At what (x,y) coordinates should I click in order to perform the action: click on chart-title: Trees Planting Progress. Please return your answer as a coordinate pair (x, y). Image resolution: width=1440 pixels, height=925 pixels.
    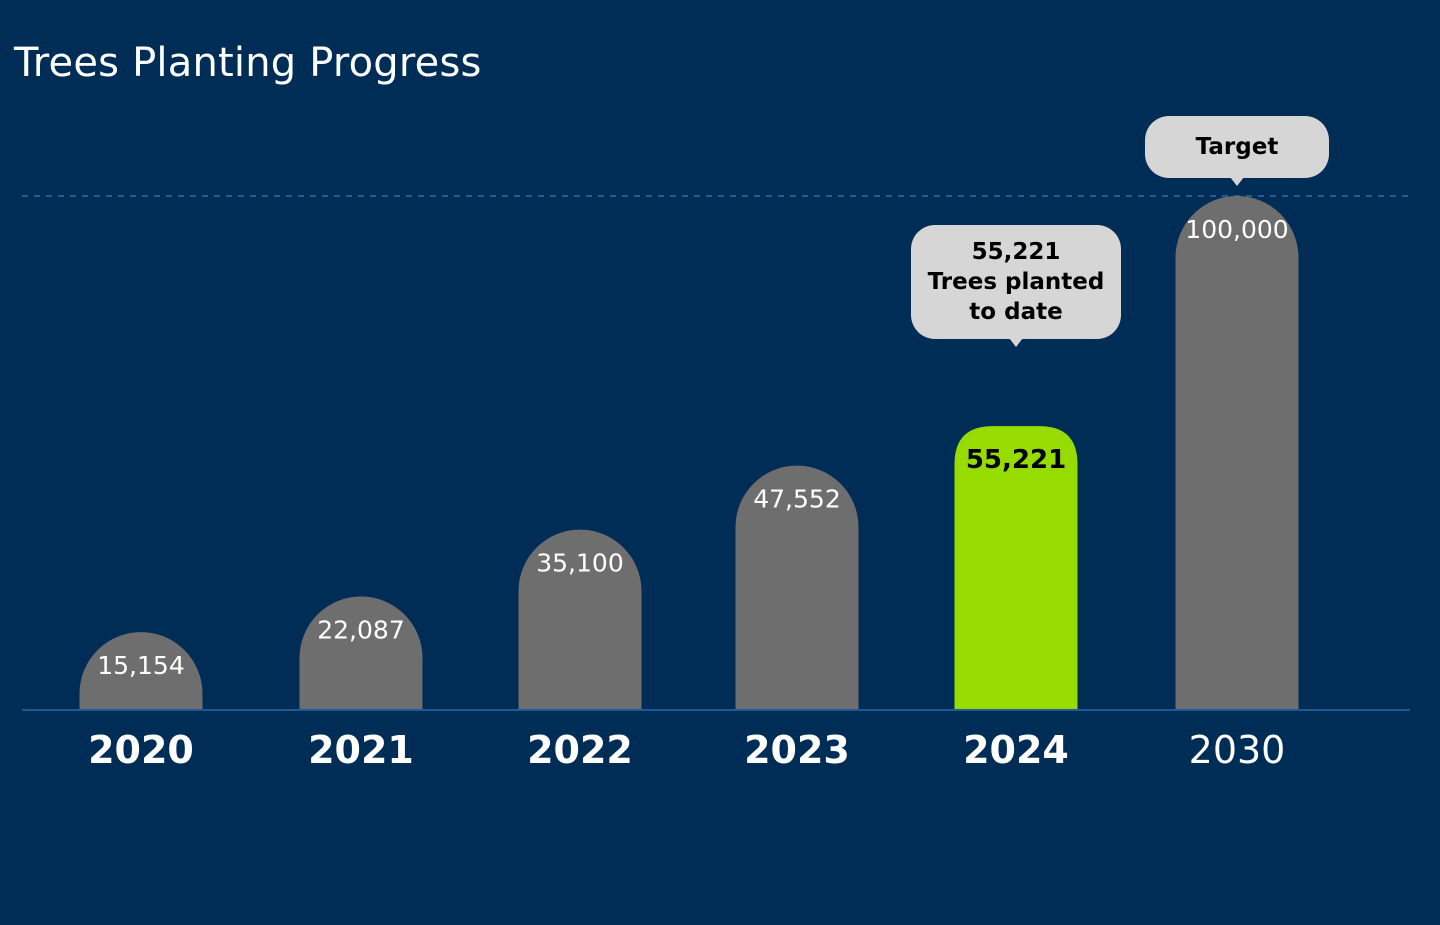
    Looking at the image, I should click on (248, 63).